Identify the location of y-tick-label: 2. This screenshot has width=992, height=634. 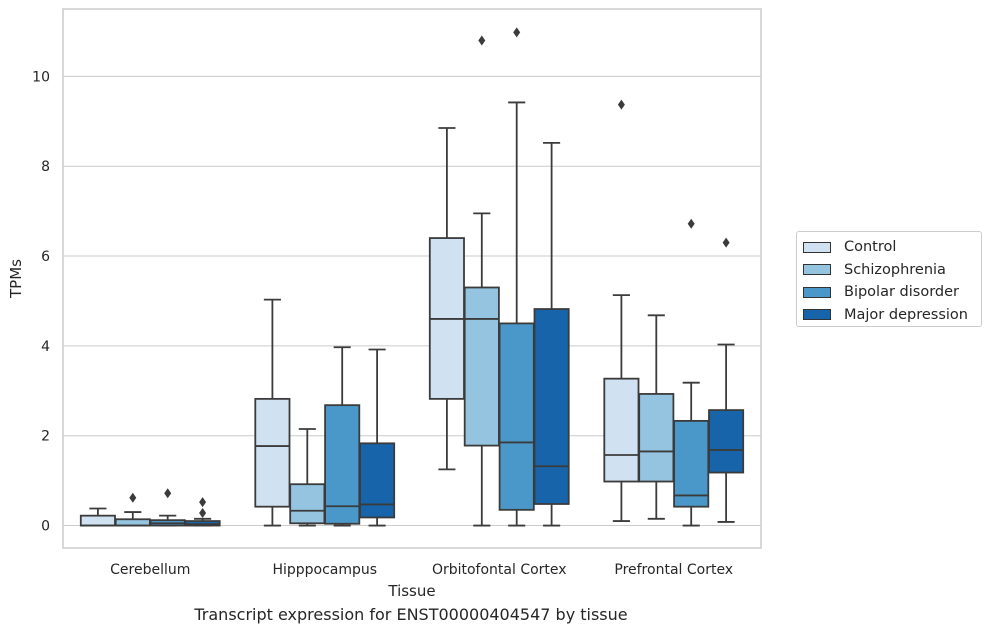
(45, 437).